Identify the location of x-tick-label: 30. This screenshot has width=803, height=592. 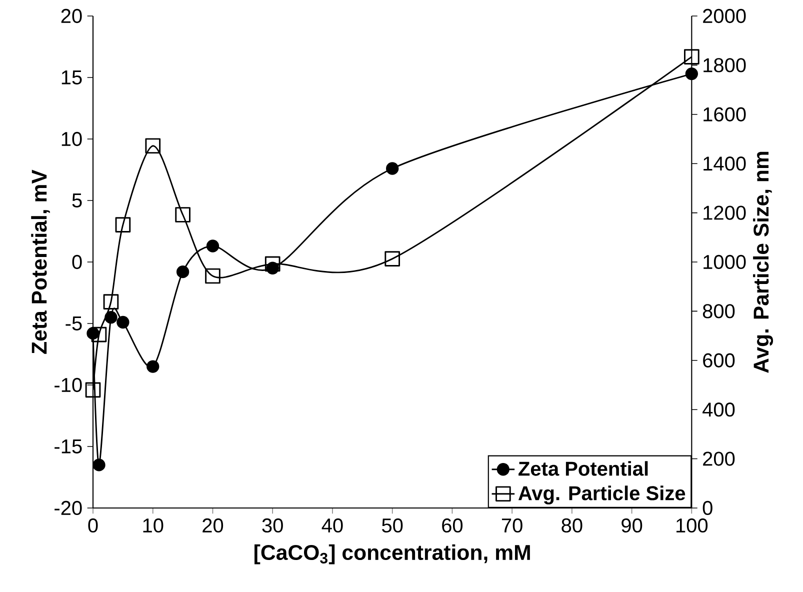
(272, 525).